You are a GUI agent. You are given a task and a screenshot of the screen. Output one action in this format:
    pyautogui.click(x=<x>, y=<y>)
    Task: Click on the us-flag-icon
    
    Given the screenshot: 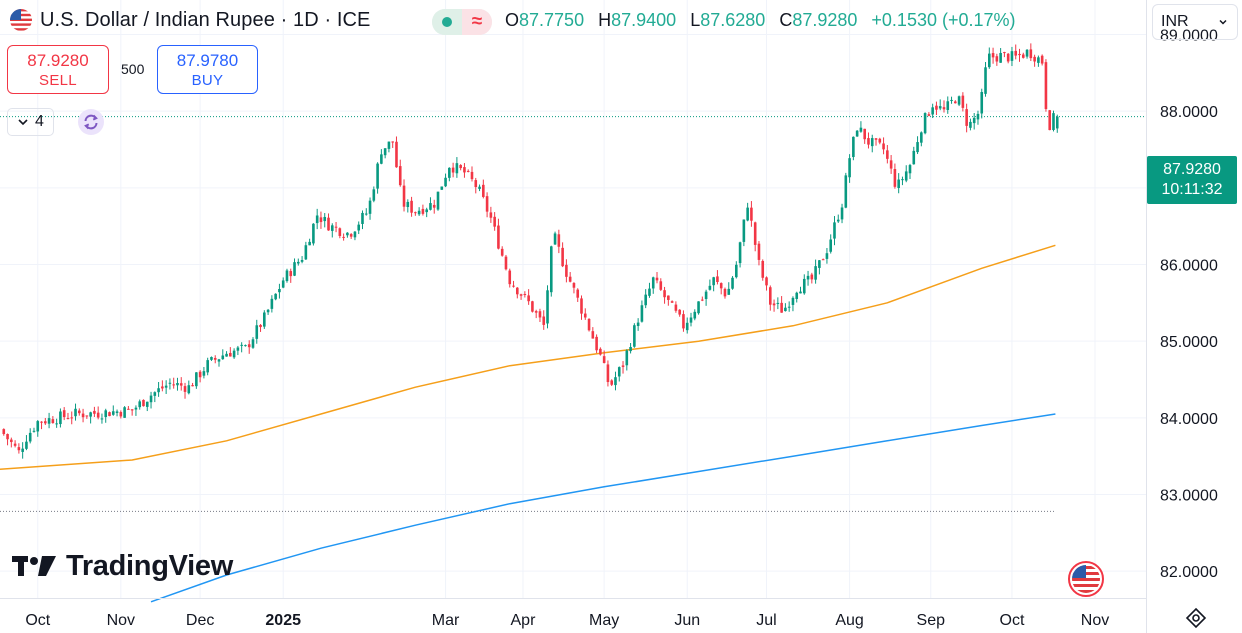 What is the action you would take?
    pyautogui.click(x=1086, y=579)
    